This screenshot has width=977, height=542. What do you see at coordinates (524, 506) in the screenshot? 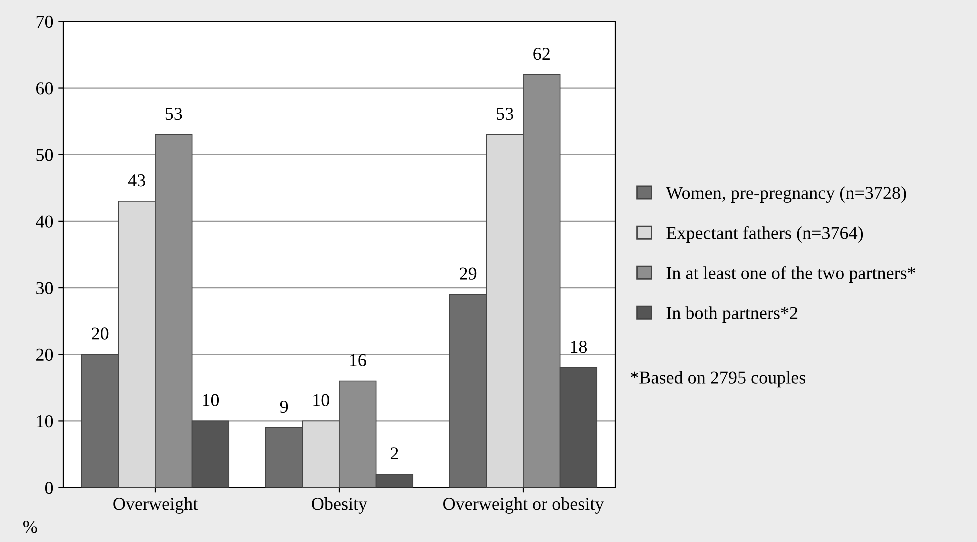
I see `x-tick-label: Overweight or obesity` at bounding box center [524, 506].